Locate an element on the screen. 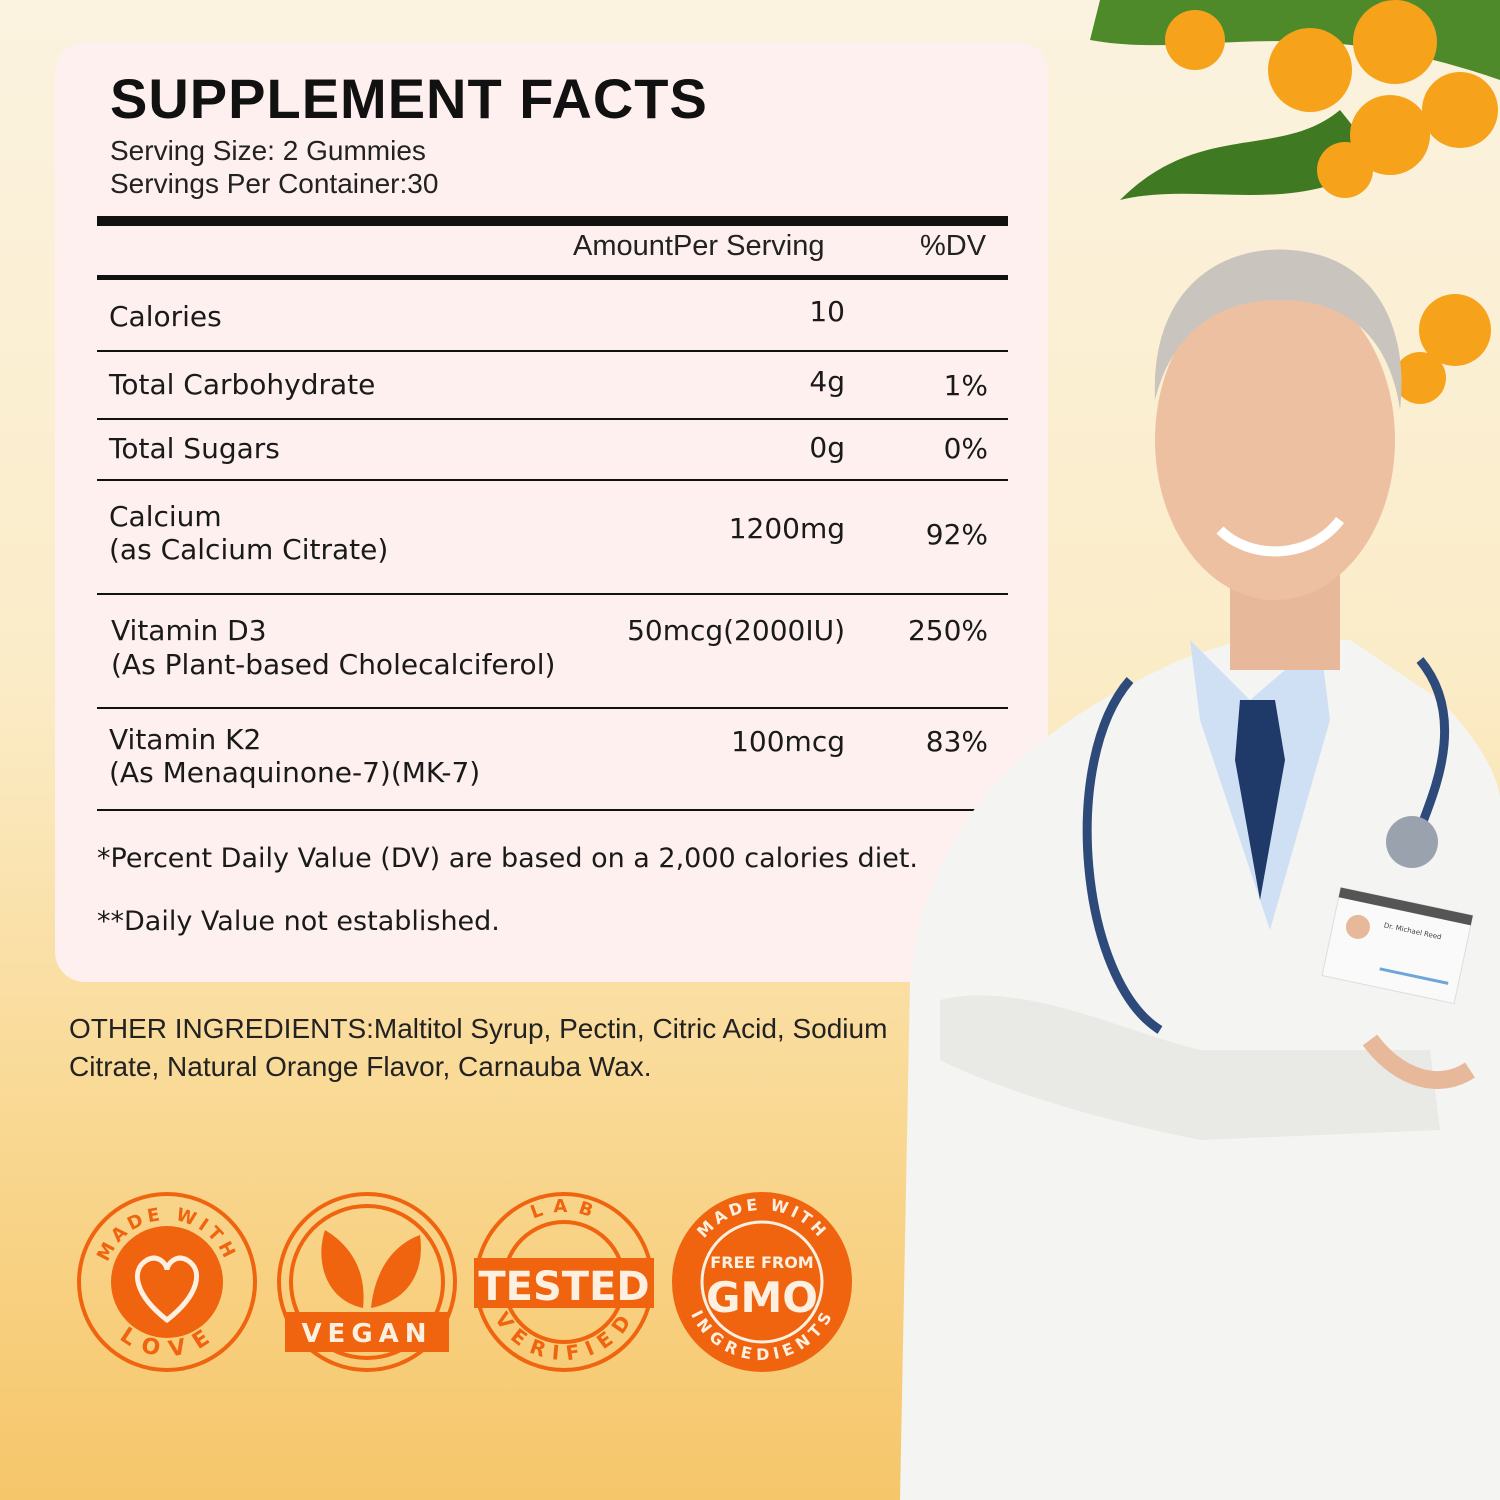  nutrient-amount: 4g is located at coordinates (827, 381).